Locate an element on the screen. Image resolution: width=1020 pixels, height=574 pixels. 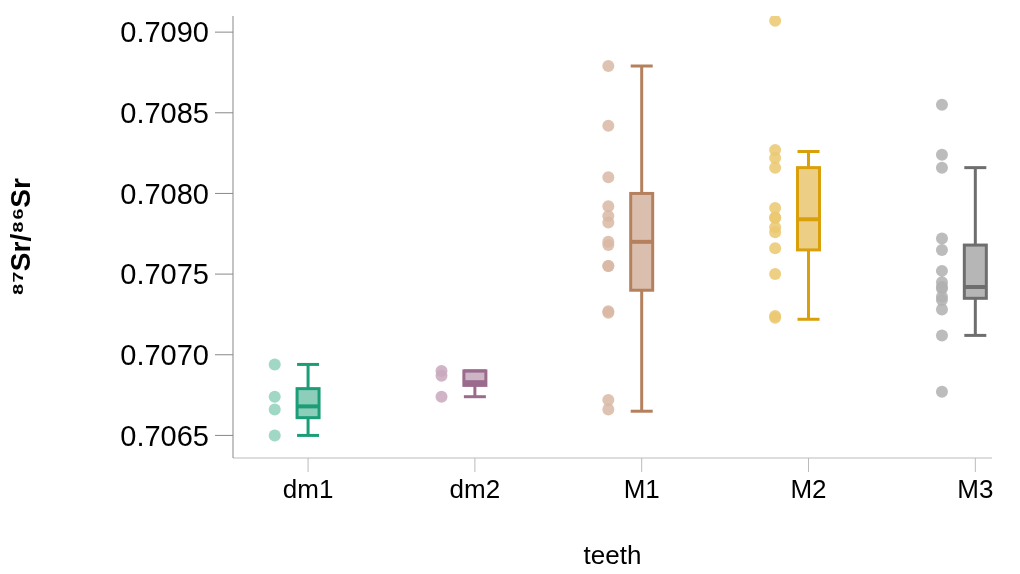
x-tick-label: dm2 is located at coordinates (475, 489).